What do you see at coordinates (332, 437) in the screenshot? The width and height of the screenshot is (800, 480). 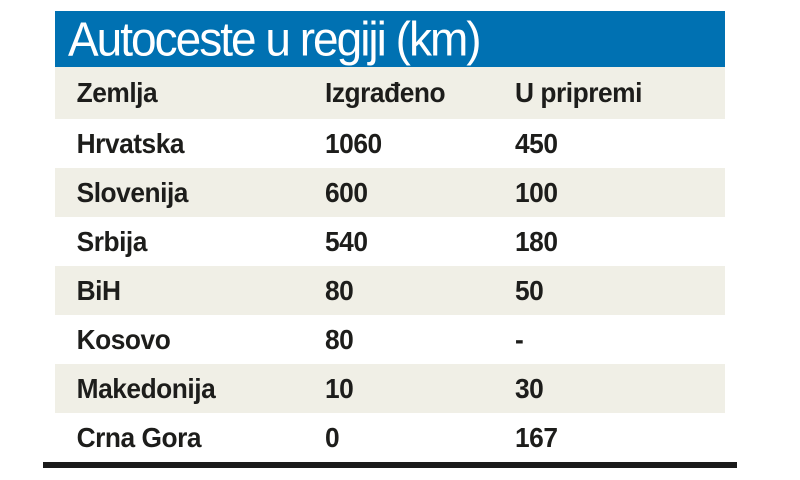 I see `cell-built: 0` at bounding box center [332, 437].